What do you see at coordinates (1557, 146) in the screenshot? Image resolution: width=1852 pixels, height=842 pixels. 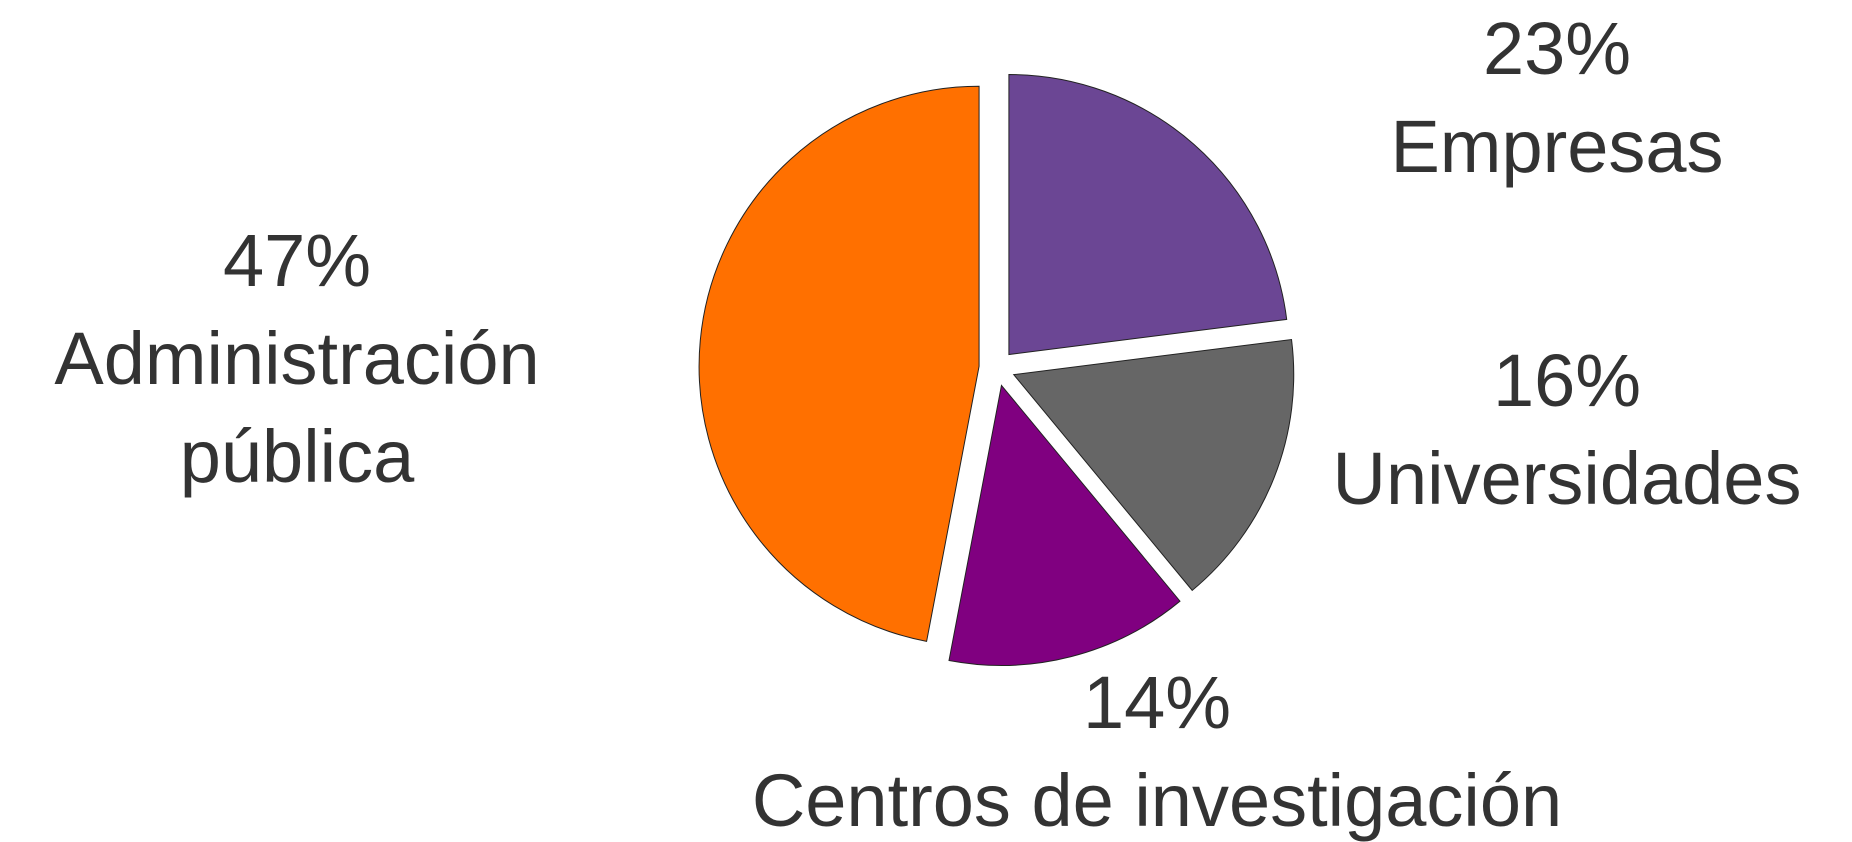 I see `category-label: Empresas` at bounding box center [1557, 146].